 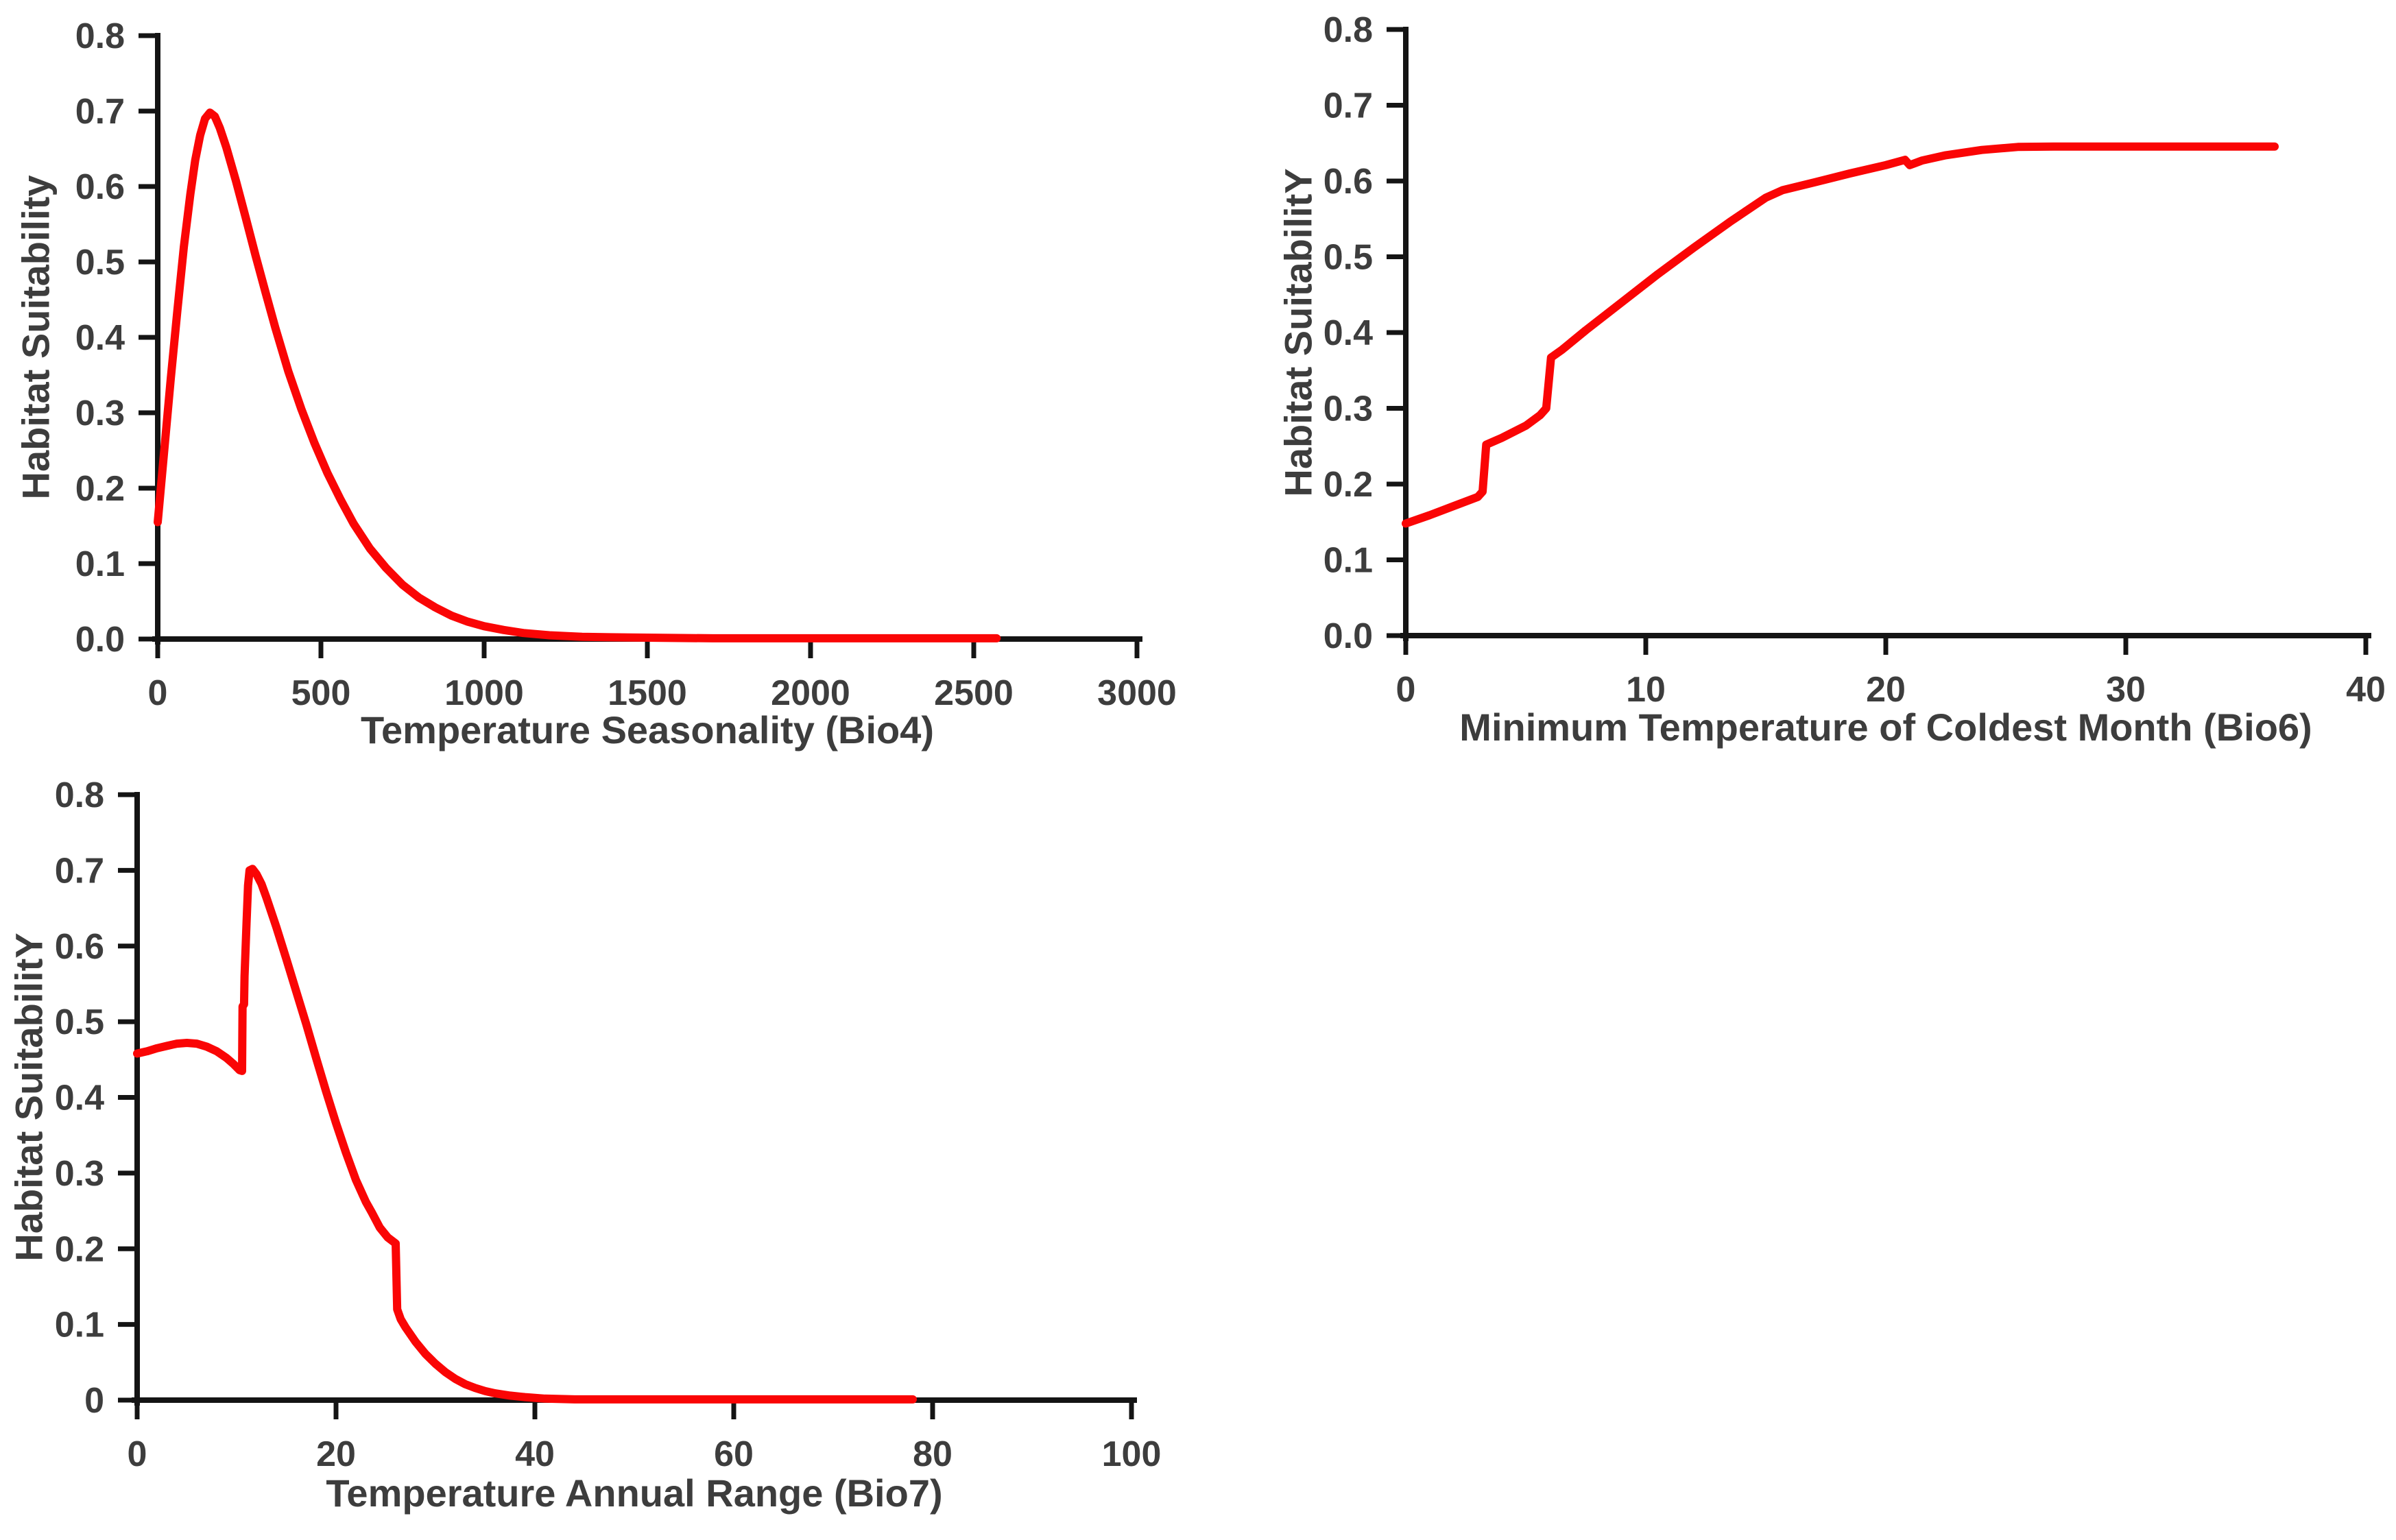 I want to click on x-tick-label: 3000, so click(x=1137, y=693).